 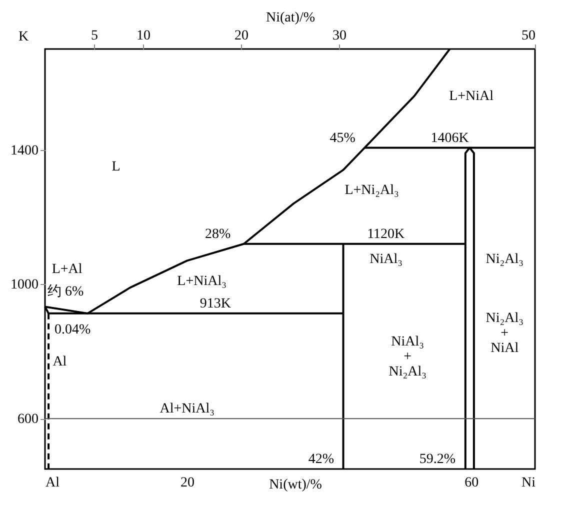 I want to click on annotation: NiAl₃ + Ni₂Al₃, so click(x=407, y=357).